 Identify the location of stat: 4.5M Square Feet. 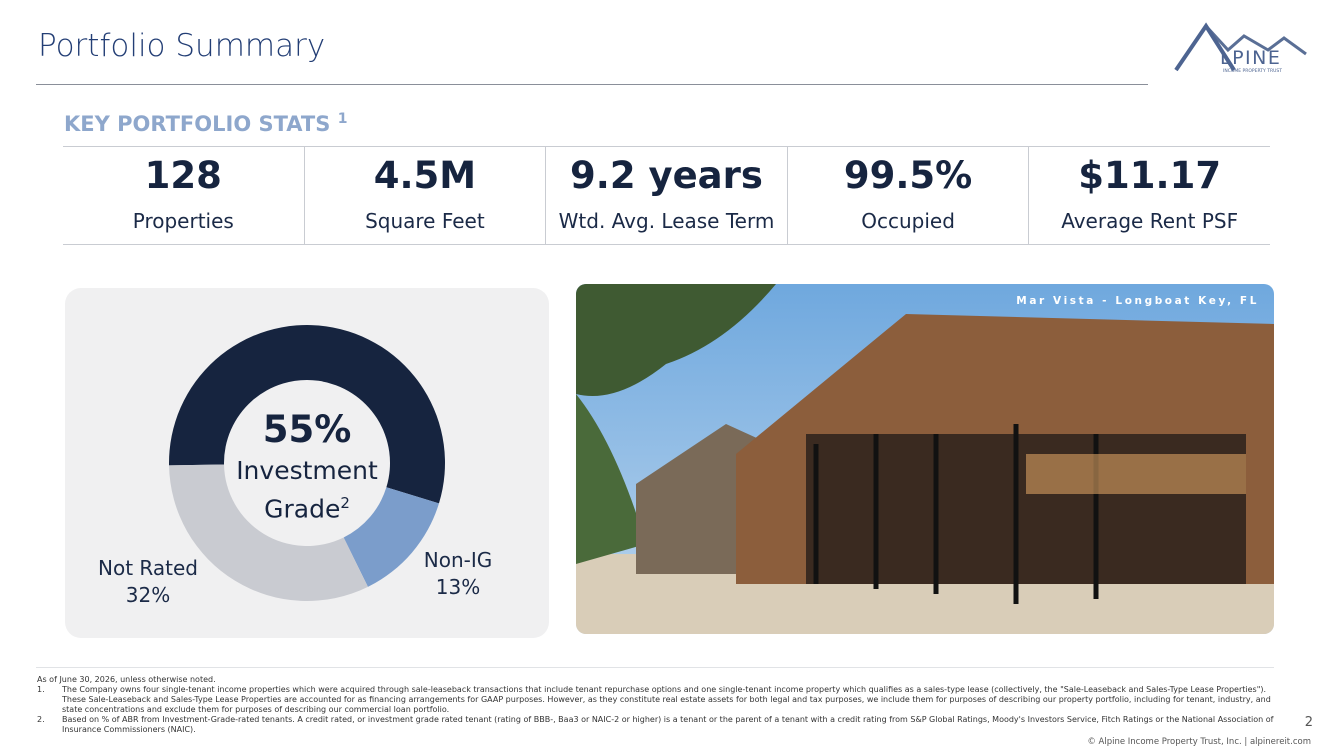
(424, 195).